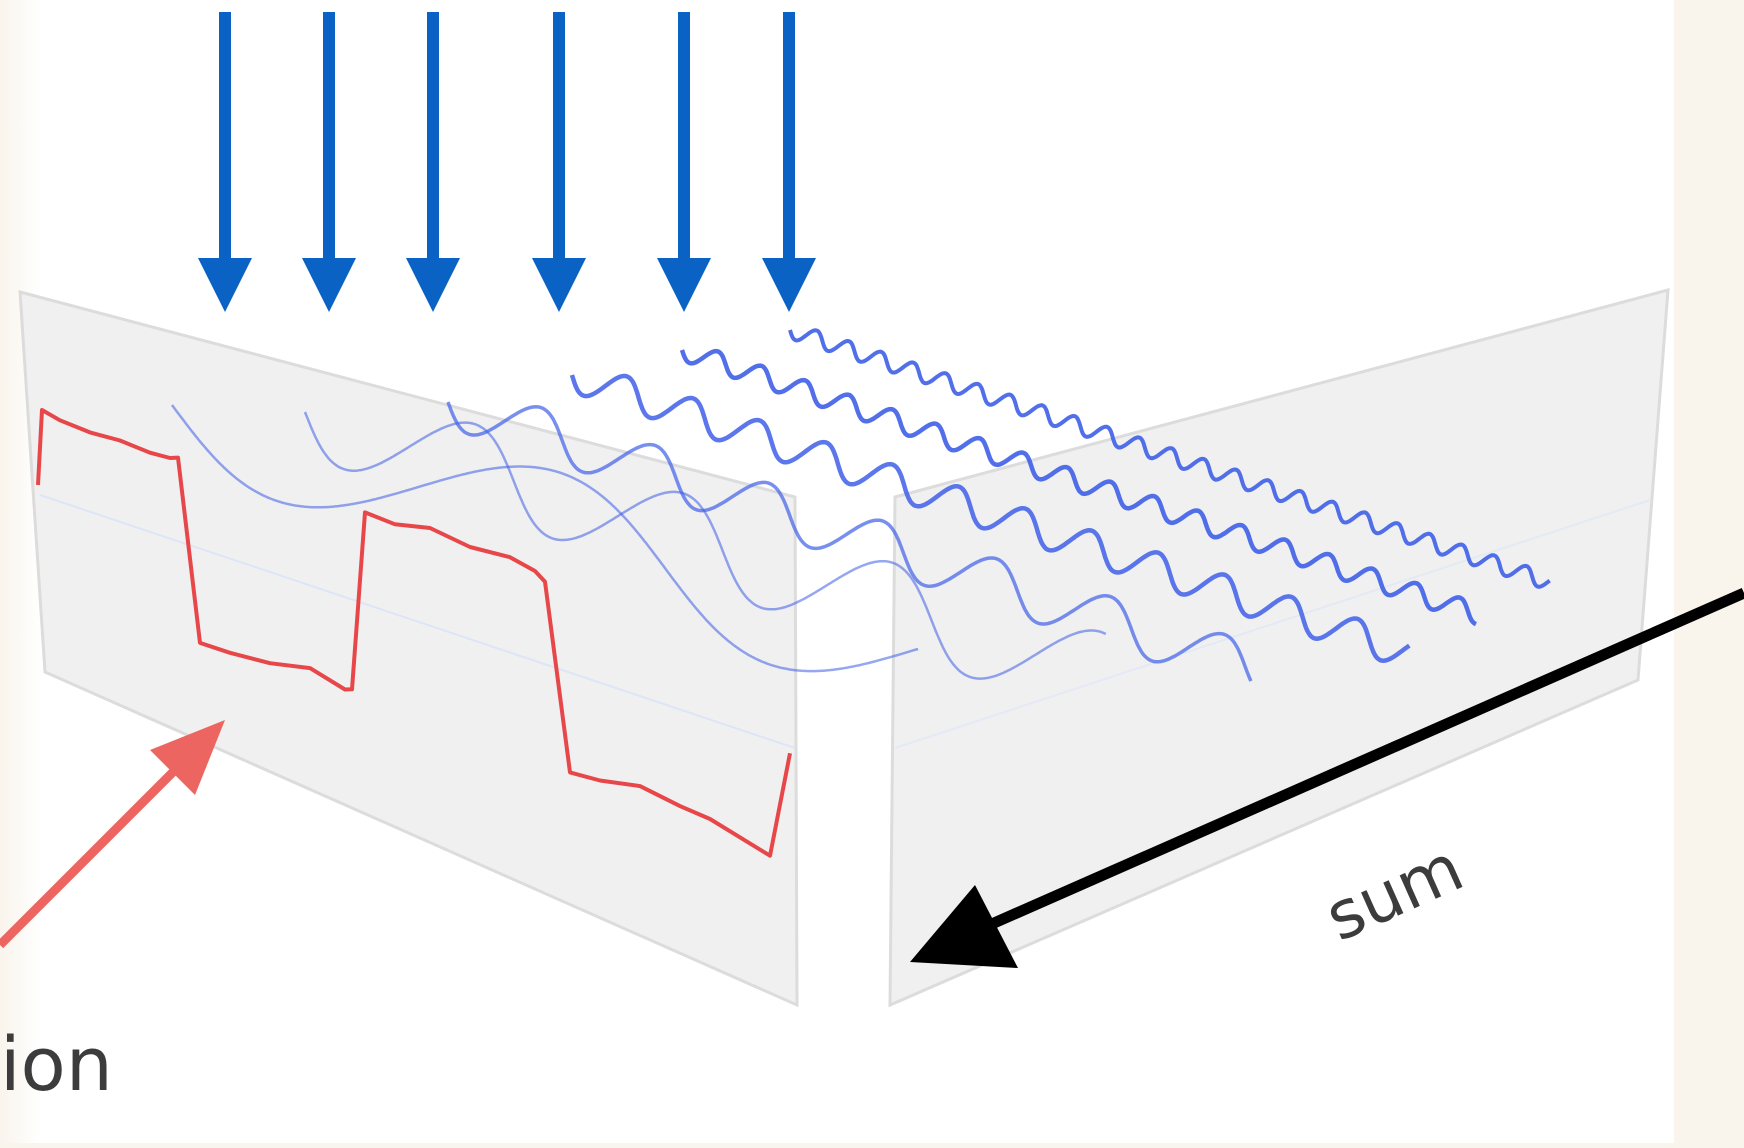 The height and width of the screenshot is (1148, 1744). Describe the element at coordinates (417, 621) in the screenshot. I see `time-domain-axis` at that location.